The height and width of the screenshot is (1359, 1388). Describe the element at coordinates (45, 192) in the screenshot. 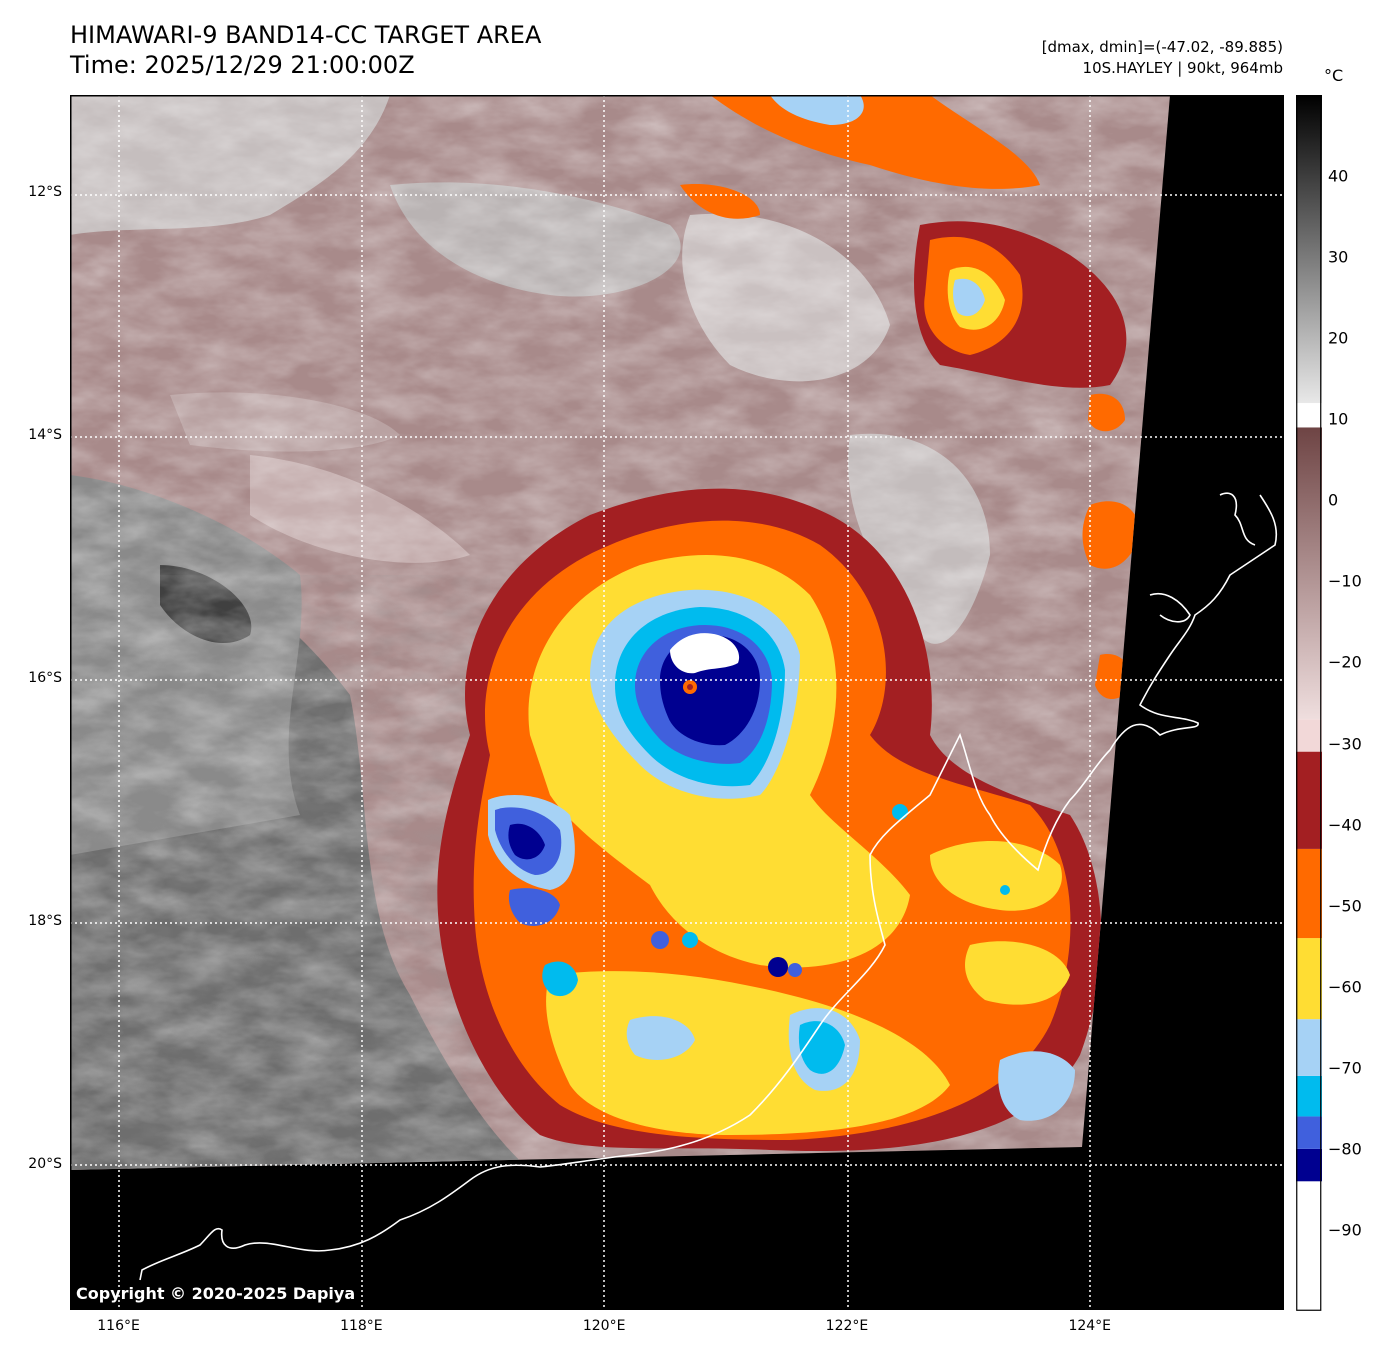

I see `lat-tick-label: 12°S` at that location.